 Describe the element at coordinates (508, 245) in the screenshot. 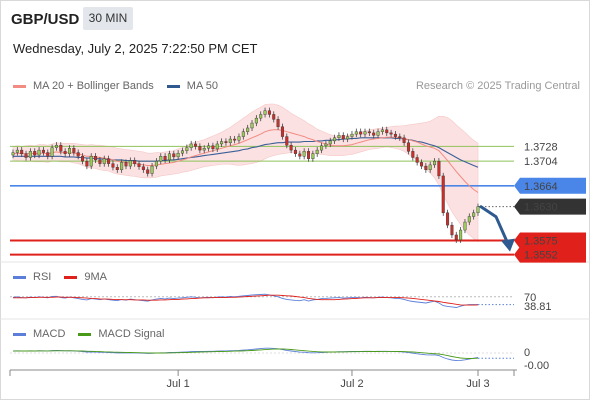

I see `forecast-arrow-head` at that location.